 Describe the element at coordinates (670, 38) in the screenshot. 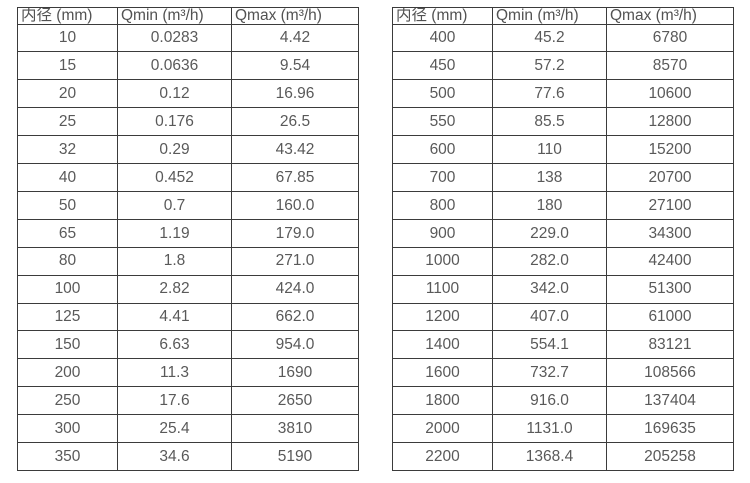

I see `table-cell: 6780` at that location.